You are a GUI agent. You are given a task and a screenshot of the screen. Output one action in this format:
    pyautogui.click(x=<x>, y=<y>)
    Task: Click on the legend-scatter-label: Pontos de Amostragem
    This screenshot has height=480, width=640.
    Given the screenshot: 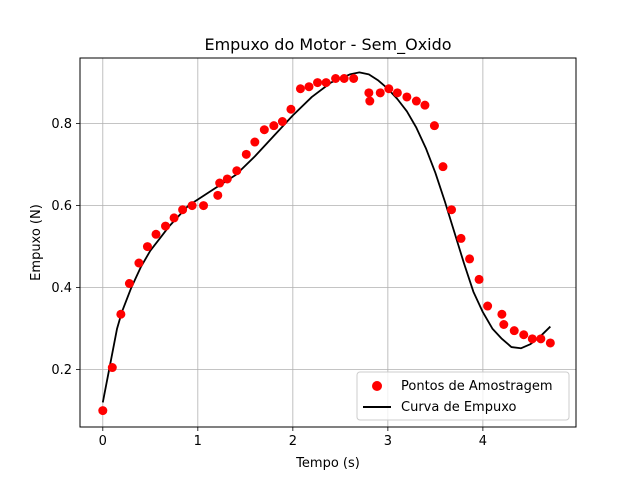 What is the action you would take?
    pyautogui.click(x=477, y=386)
    